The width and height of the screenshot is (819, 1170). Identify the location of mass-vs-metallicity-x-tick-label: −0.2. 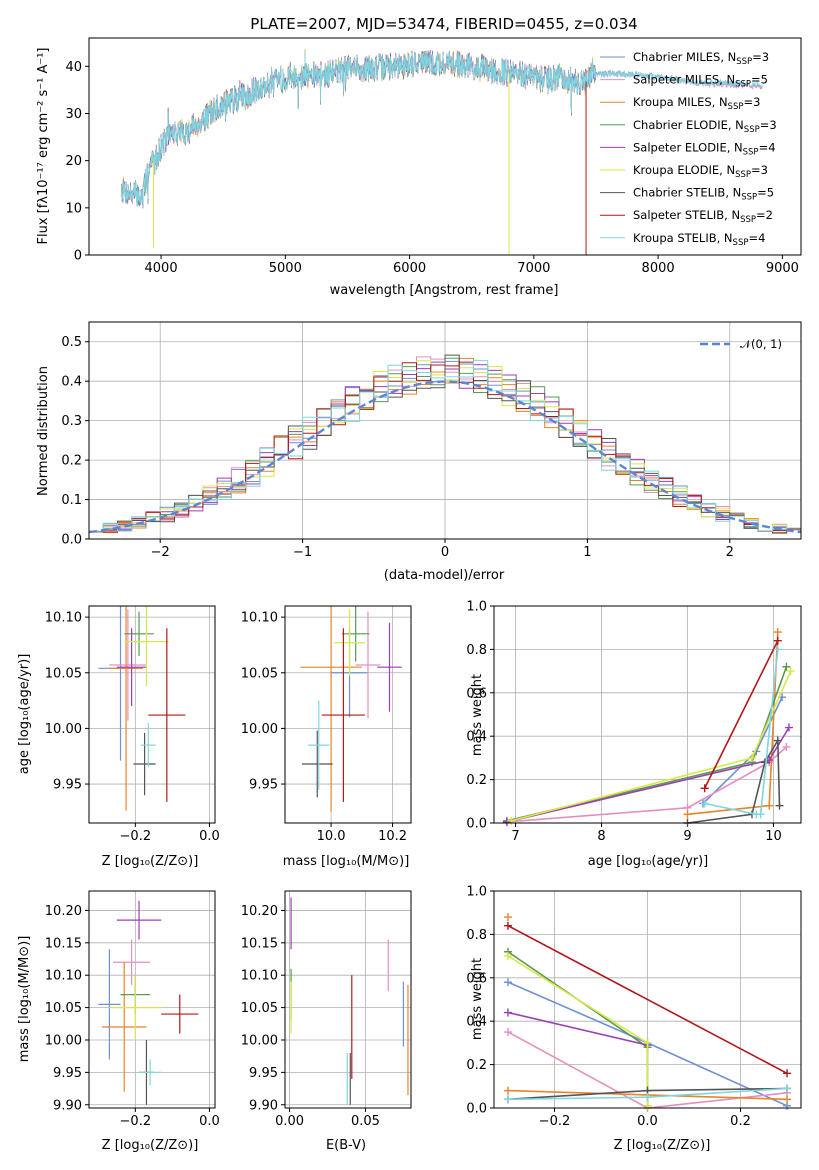
(136, 1121).